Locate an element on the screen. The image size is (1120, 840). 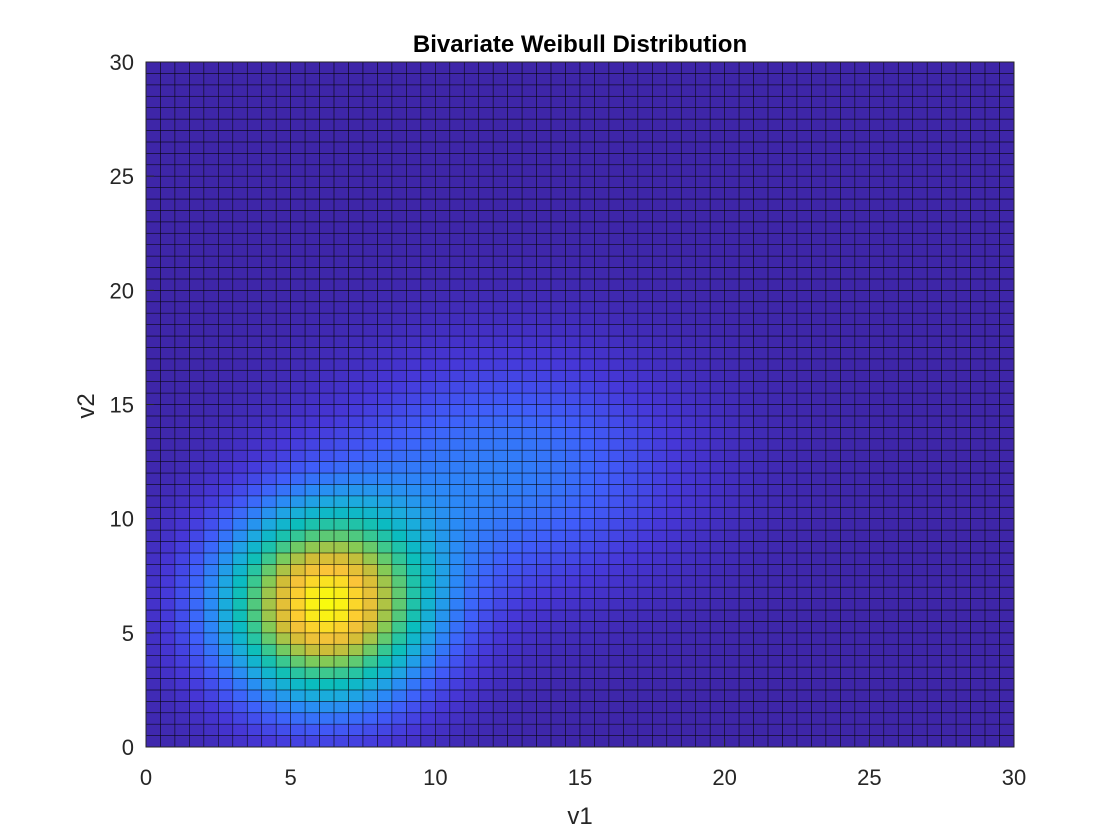
y-tick-label: 30 is located at coordinates (122, 62).